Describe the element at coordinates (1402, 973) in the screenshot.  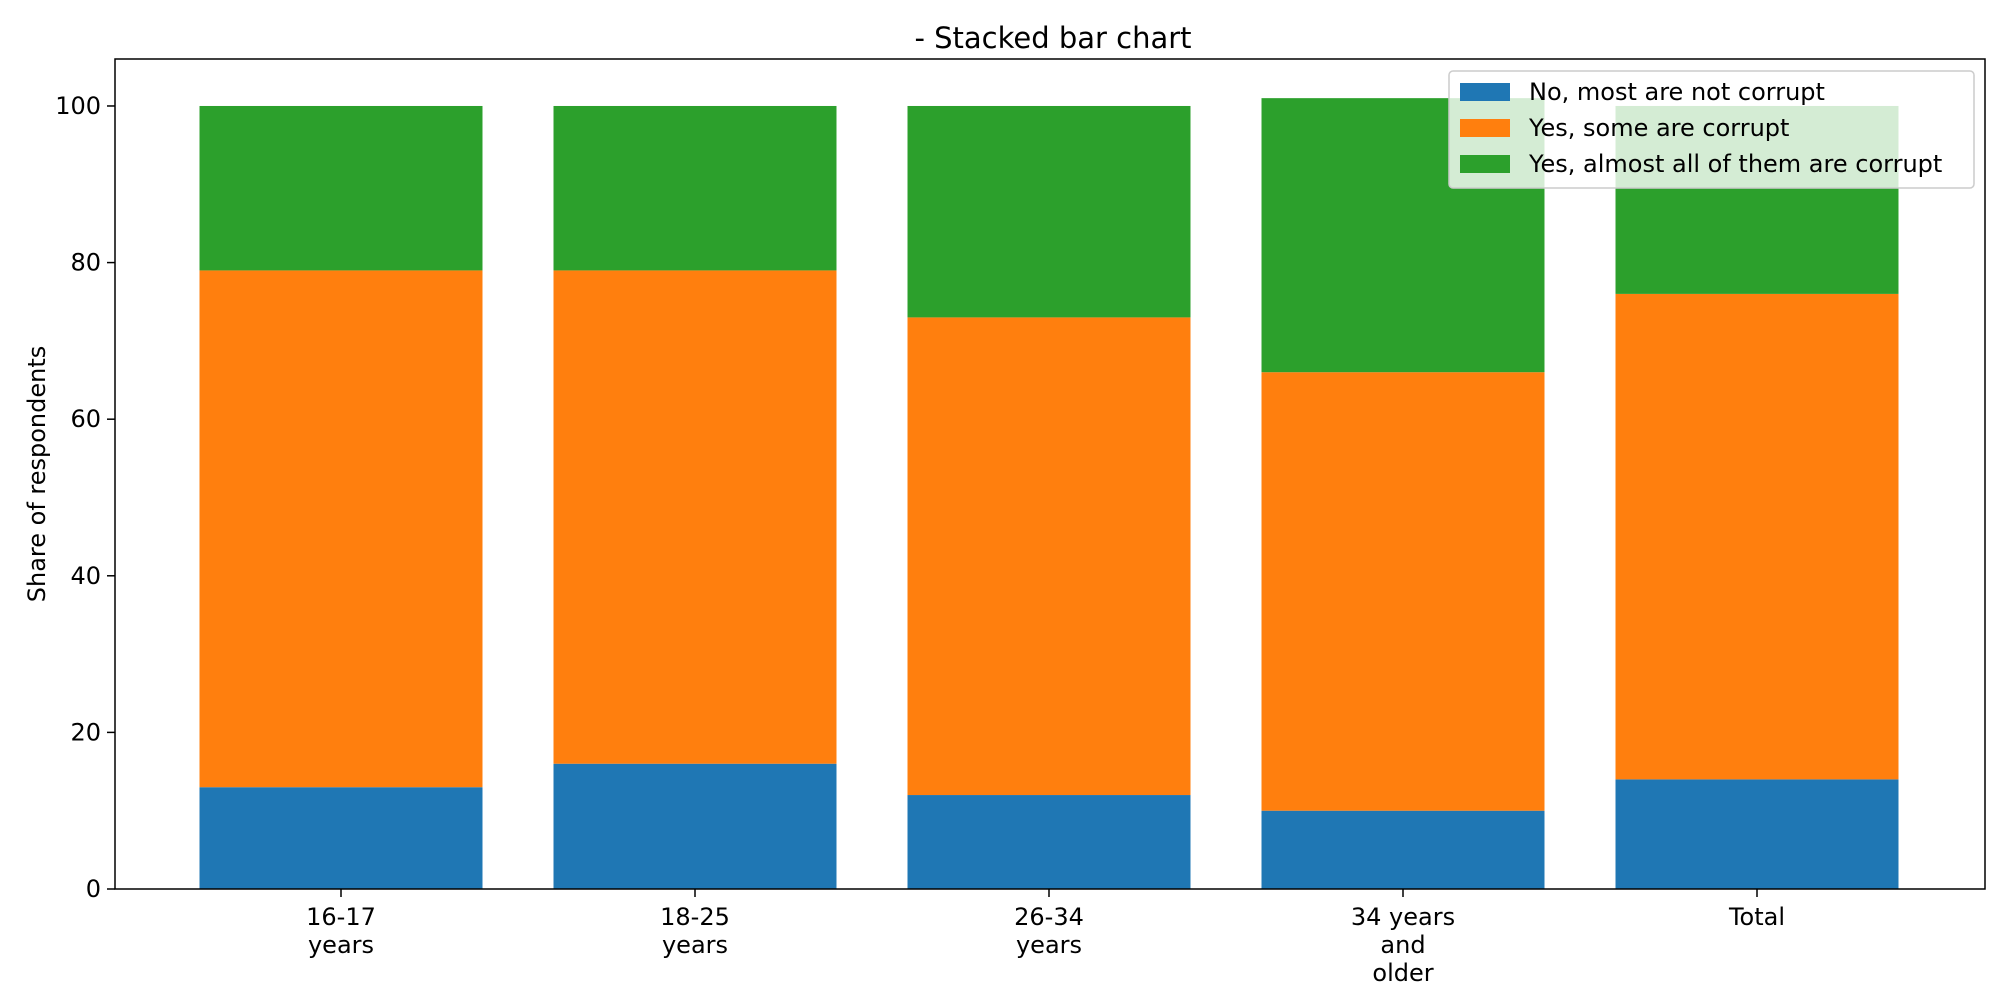
I see `x-tick-label-line: older` at that location.